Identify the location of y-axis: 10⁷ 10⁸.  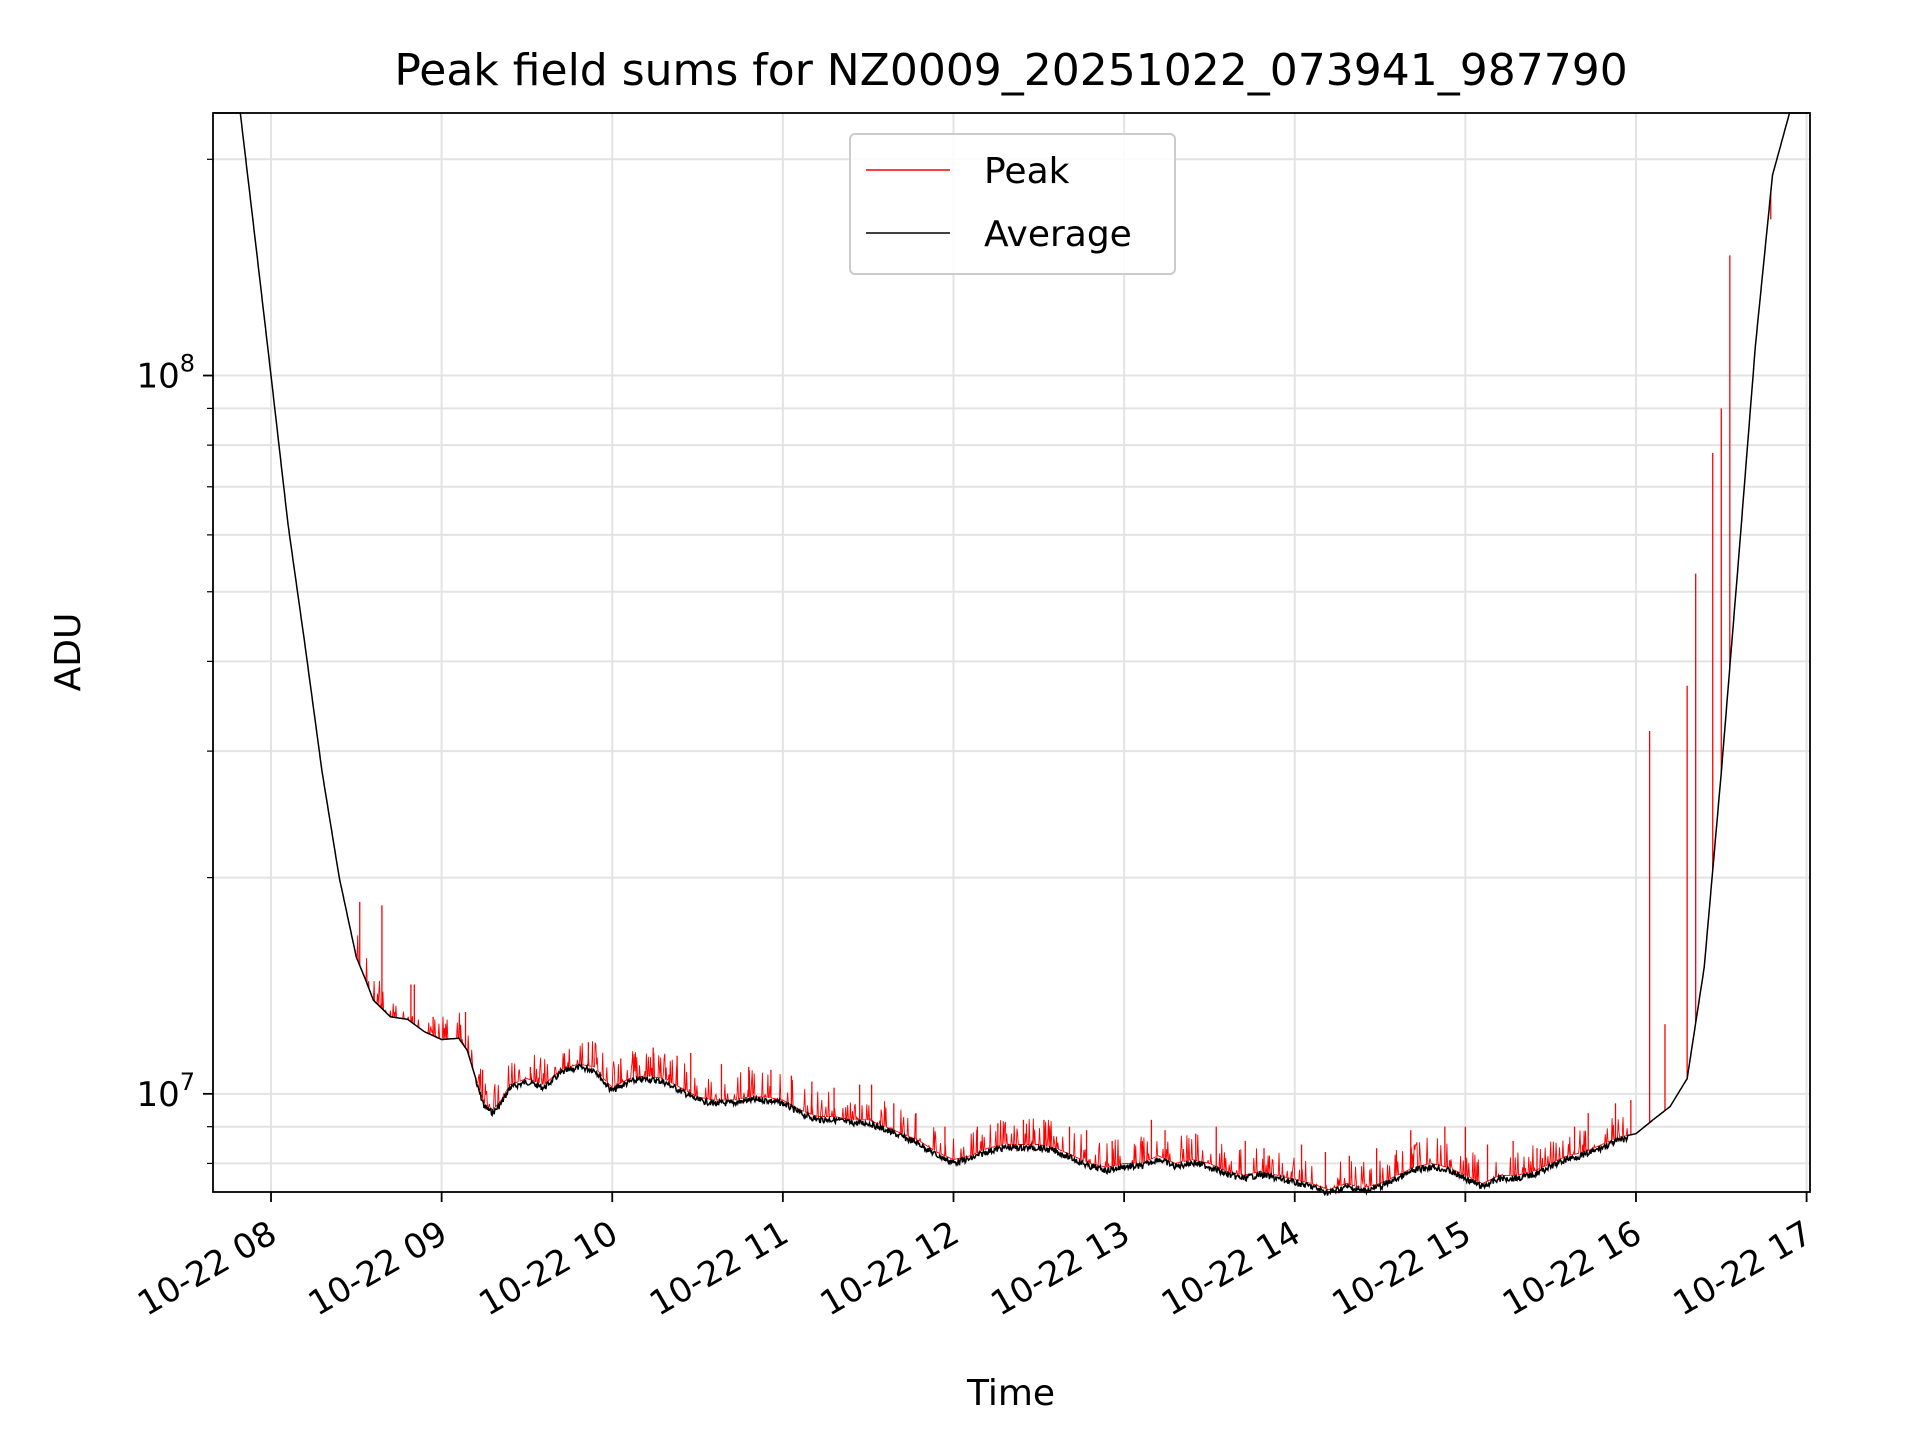
(174, 661).